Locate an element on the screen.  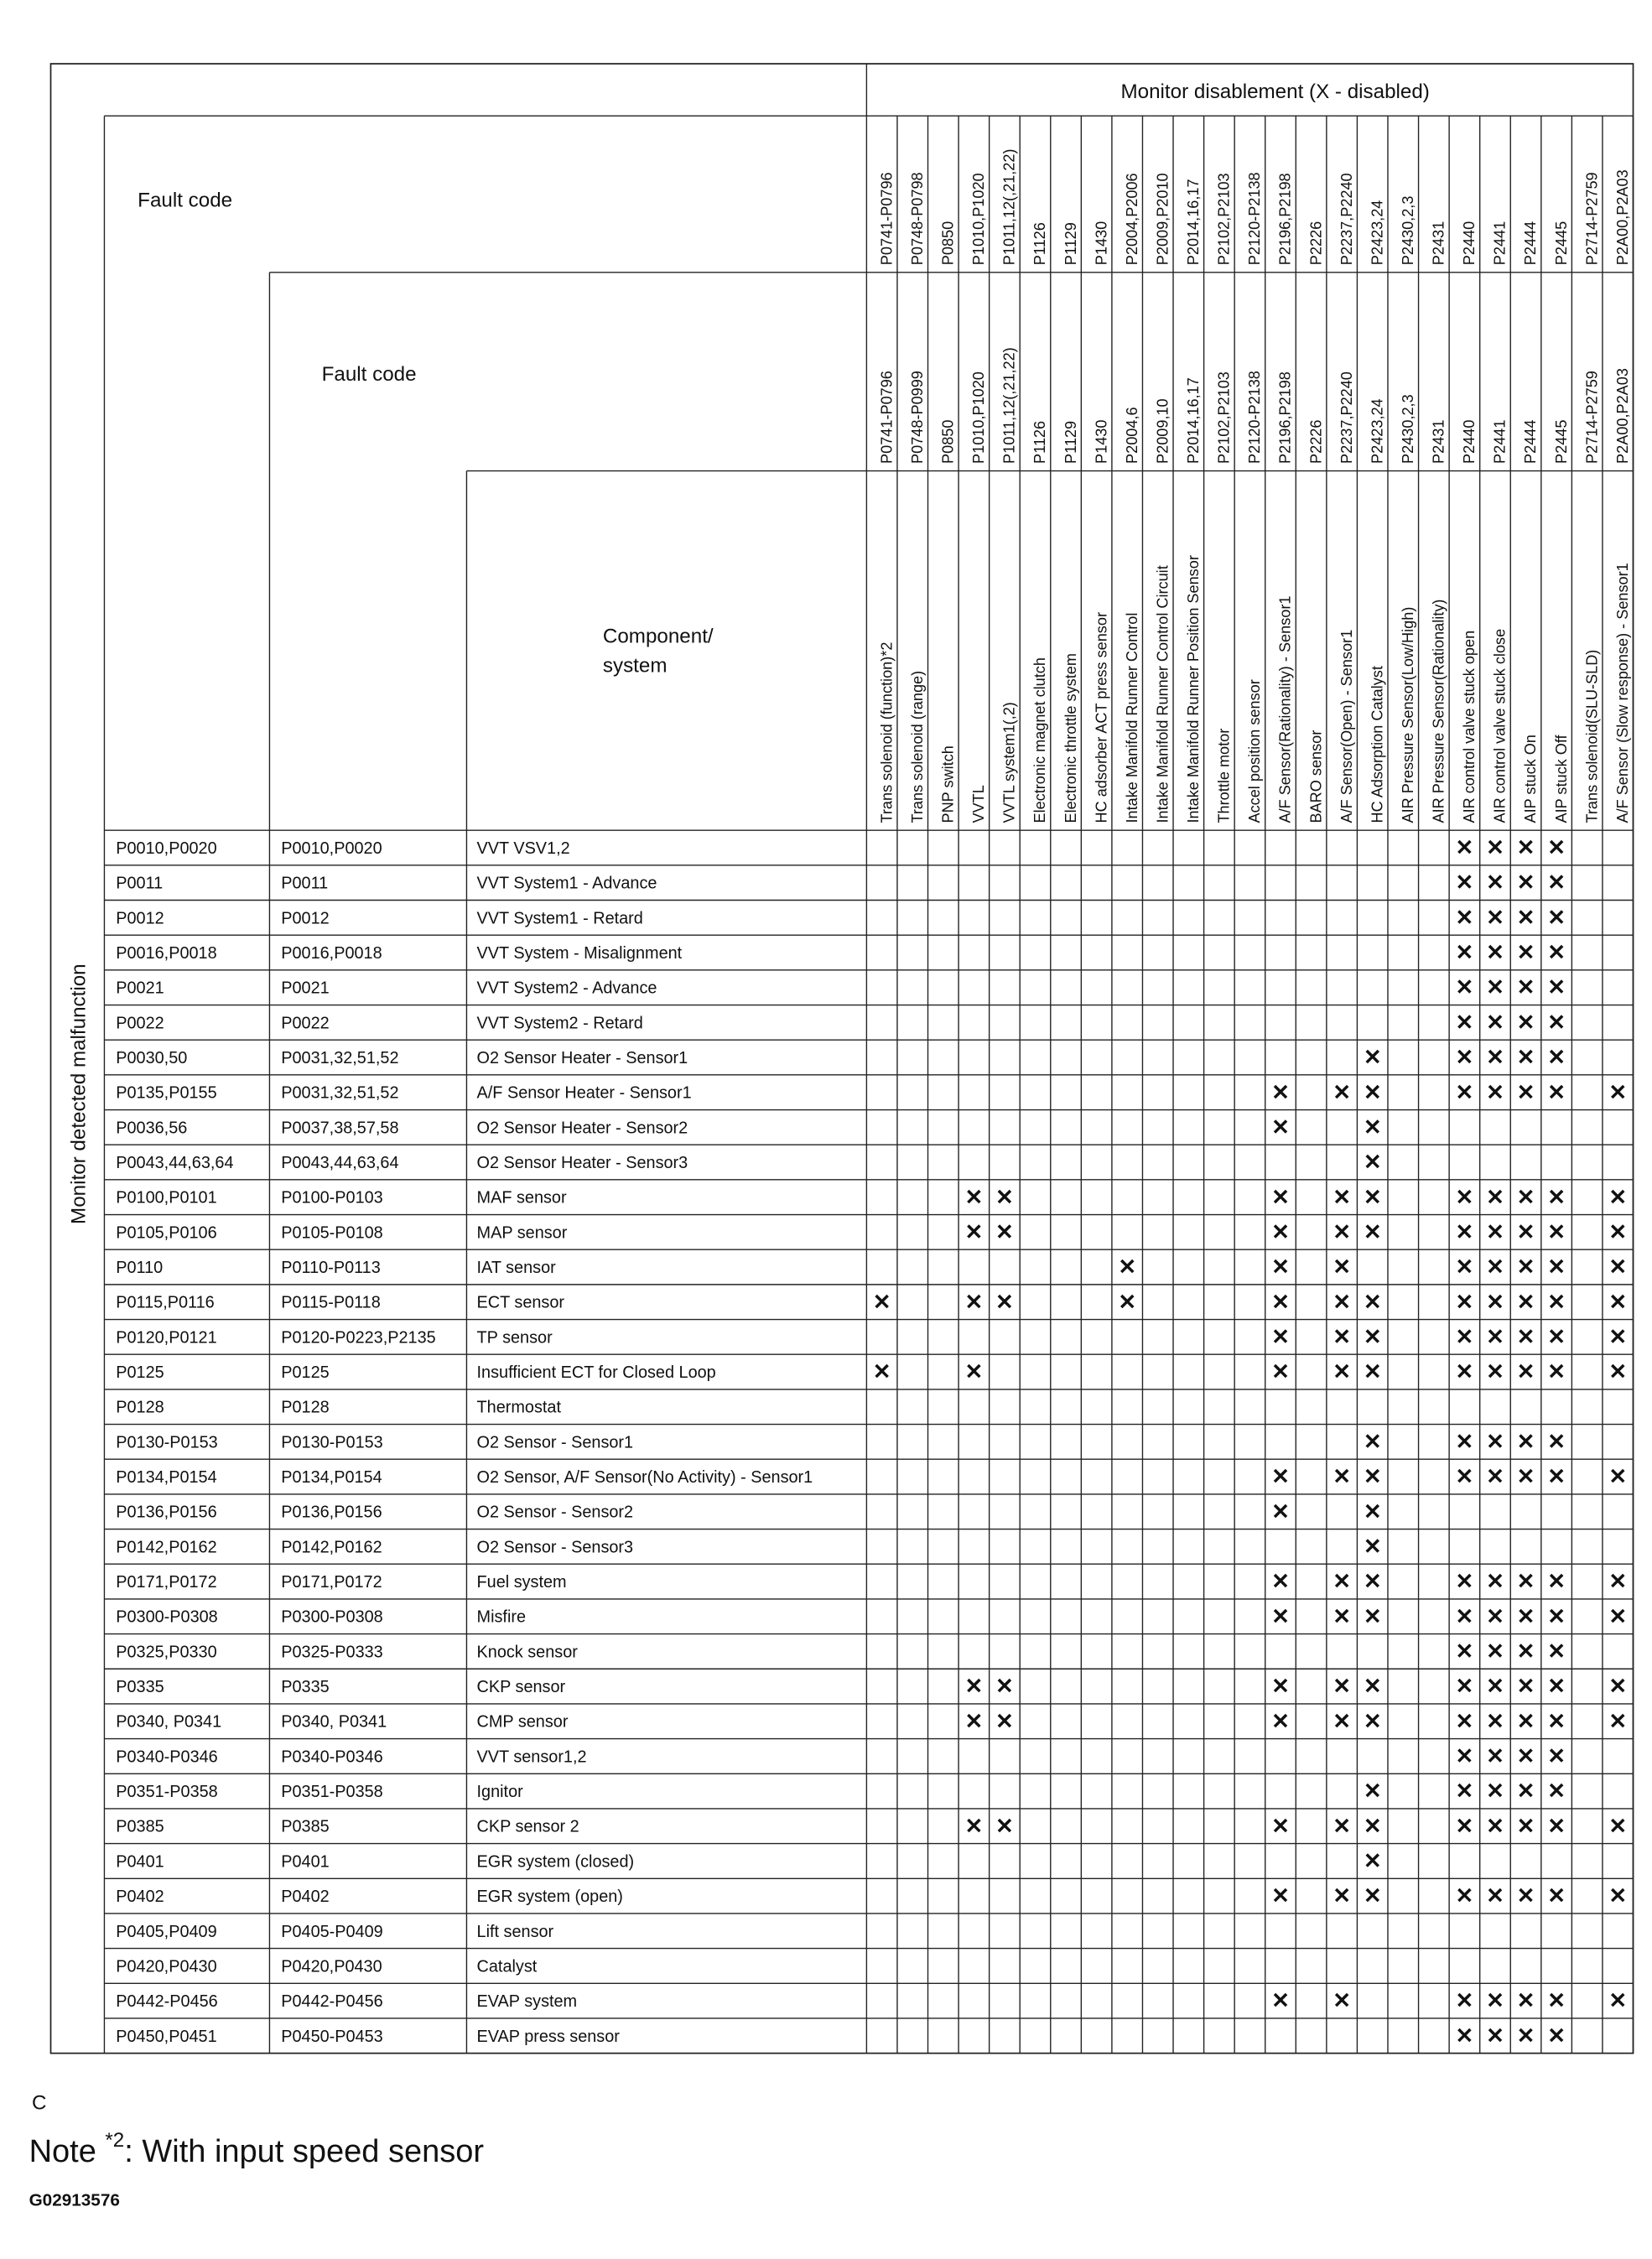
row-component: O2 Sensor - Sensor1 is located at coordinates (555, 1442).